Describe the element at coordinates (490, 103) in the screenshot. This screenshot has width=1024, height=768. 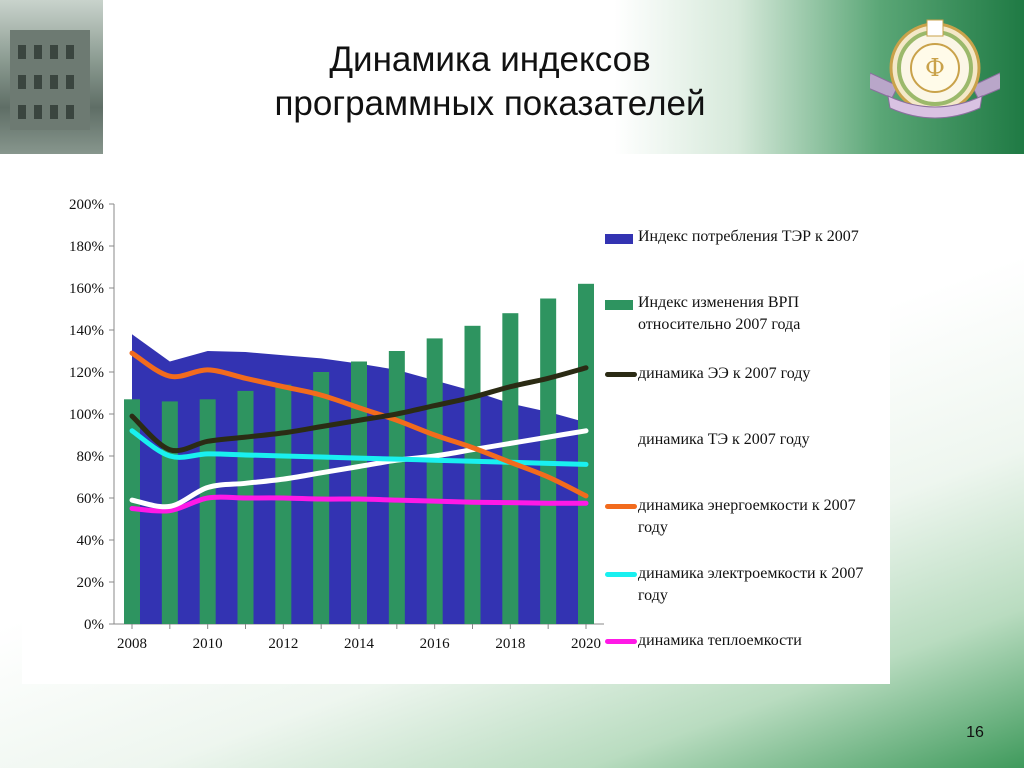
I see `title-line-2: программных показателей` at that location.